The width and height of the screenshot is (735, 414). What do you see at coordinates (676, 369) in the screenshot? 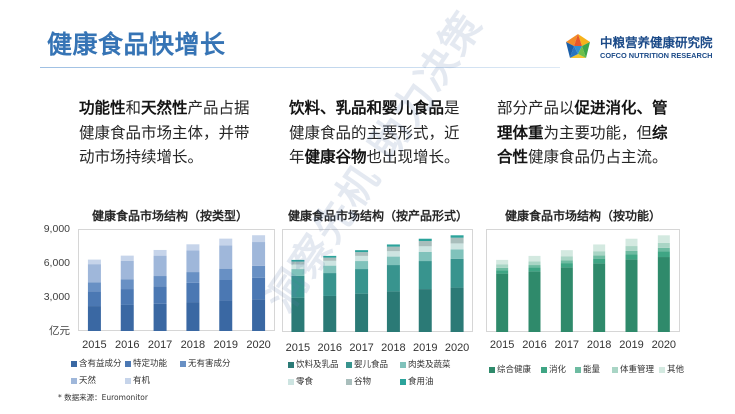
I see `legend-label: 其他` at bounding box center [676, 369].